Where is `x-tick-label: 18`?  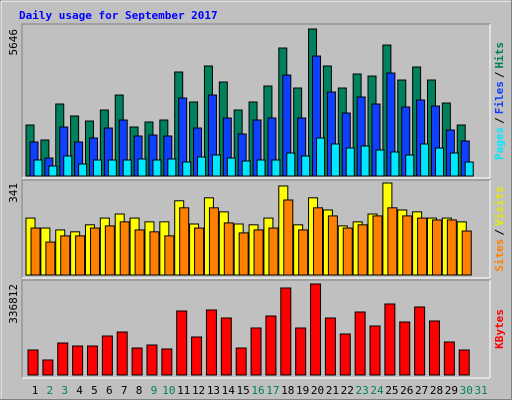 x-tick-label: 18 is located at coordinates (287, 390).